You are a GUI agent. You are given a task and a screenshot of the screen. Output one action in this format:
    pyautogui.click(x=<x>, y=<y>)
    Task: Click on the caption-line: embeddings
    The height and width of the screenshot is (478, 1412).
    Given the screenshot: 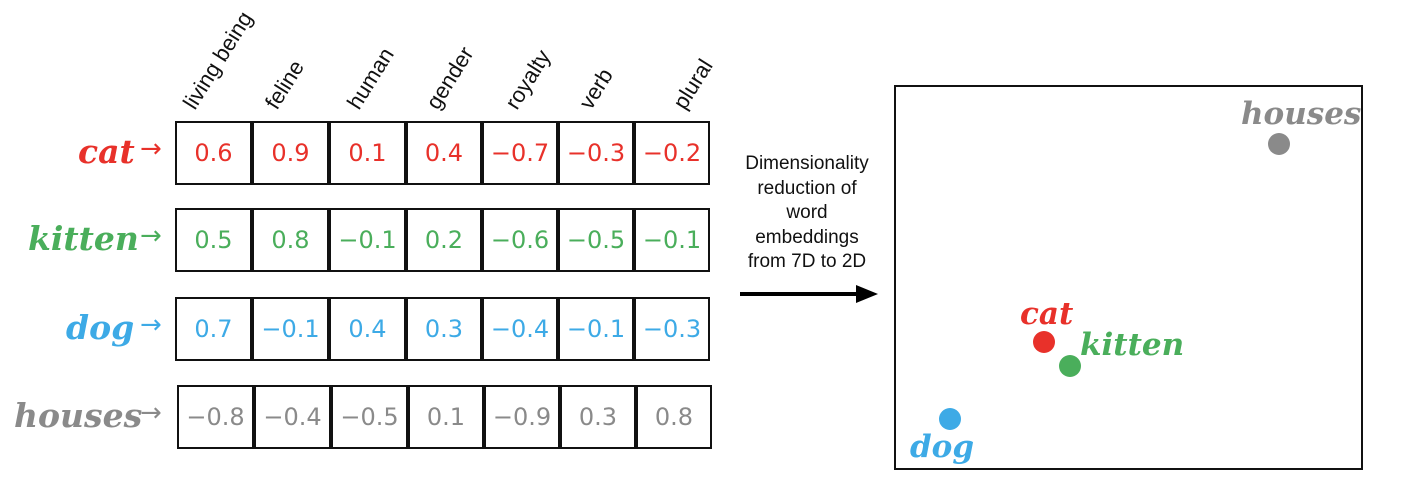 What is the action you would take?
    pyautogui.click(x=807, y=237)
    